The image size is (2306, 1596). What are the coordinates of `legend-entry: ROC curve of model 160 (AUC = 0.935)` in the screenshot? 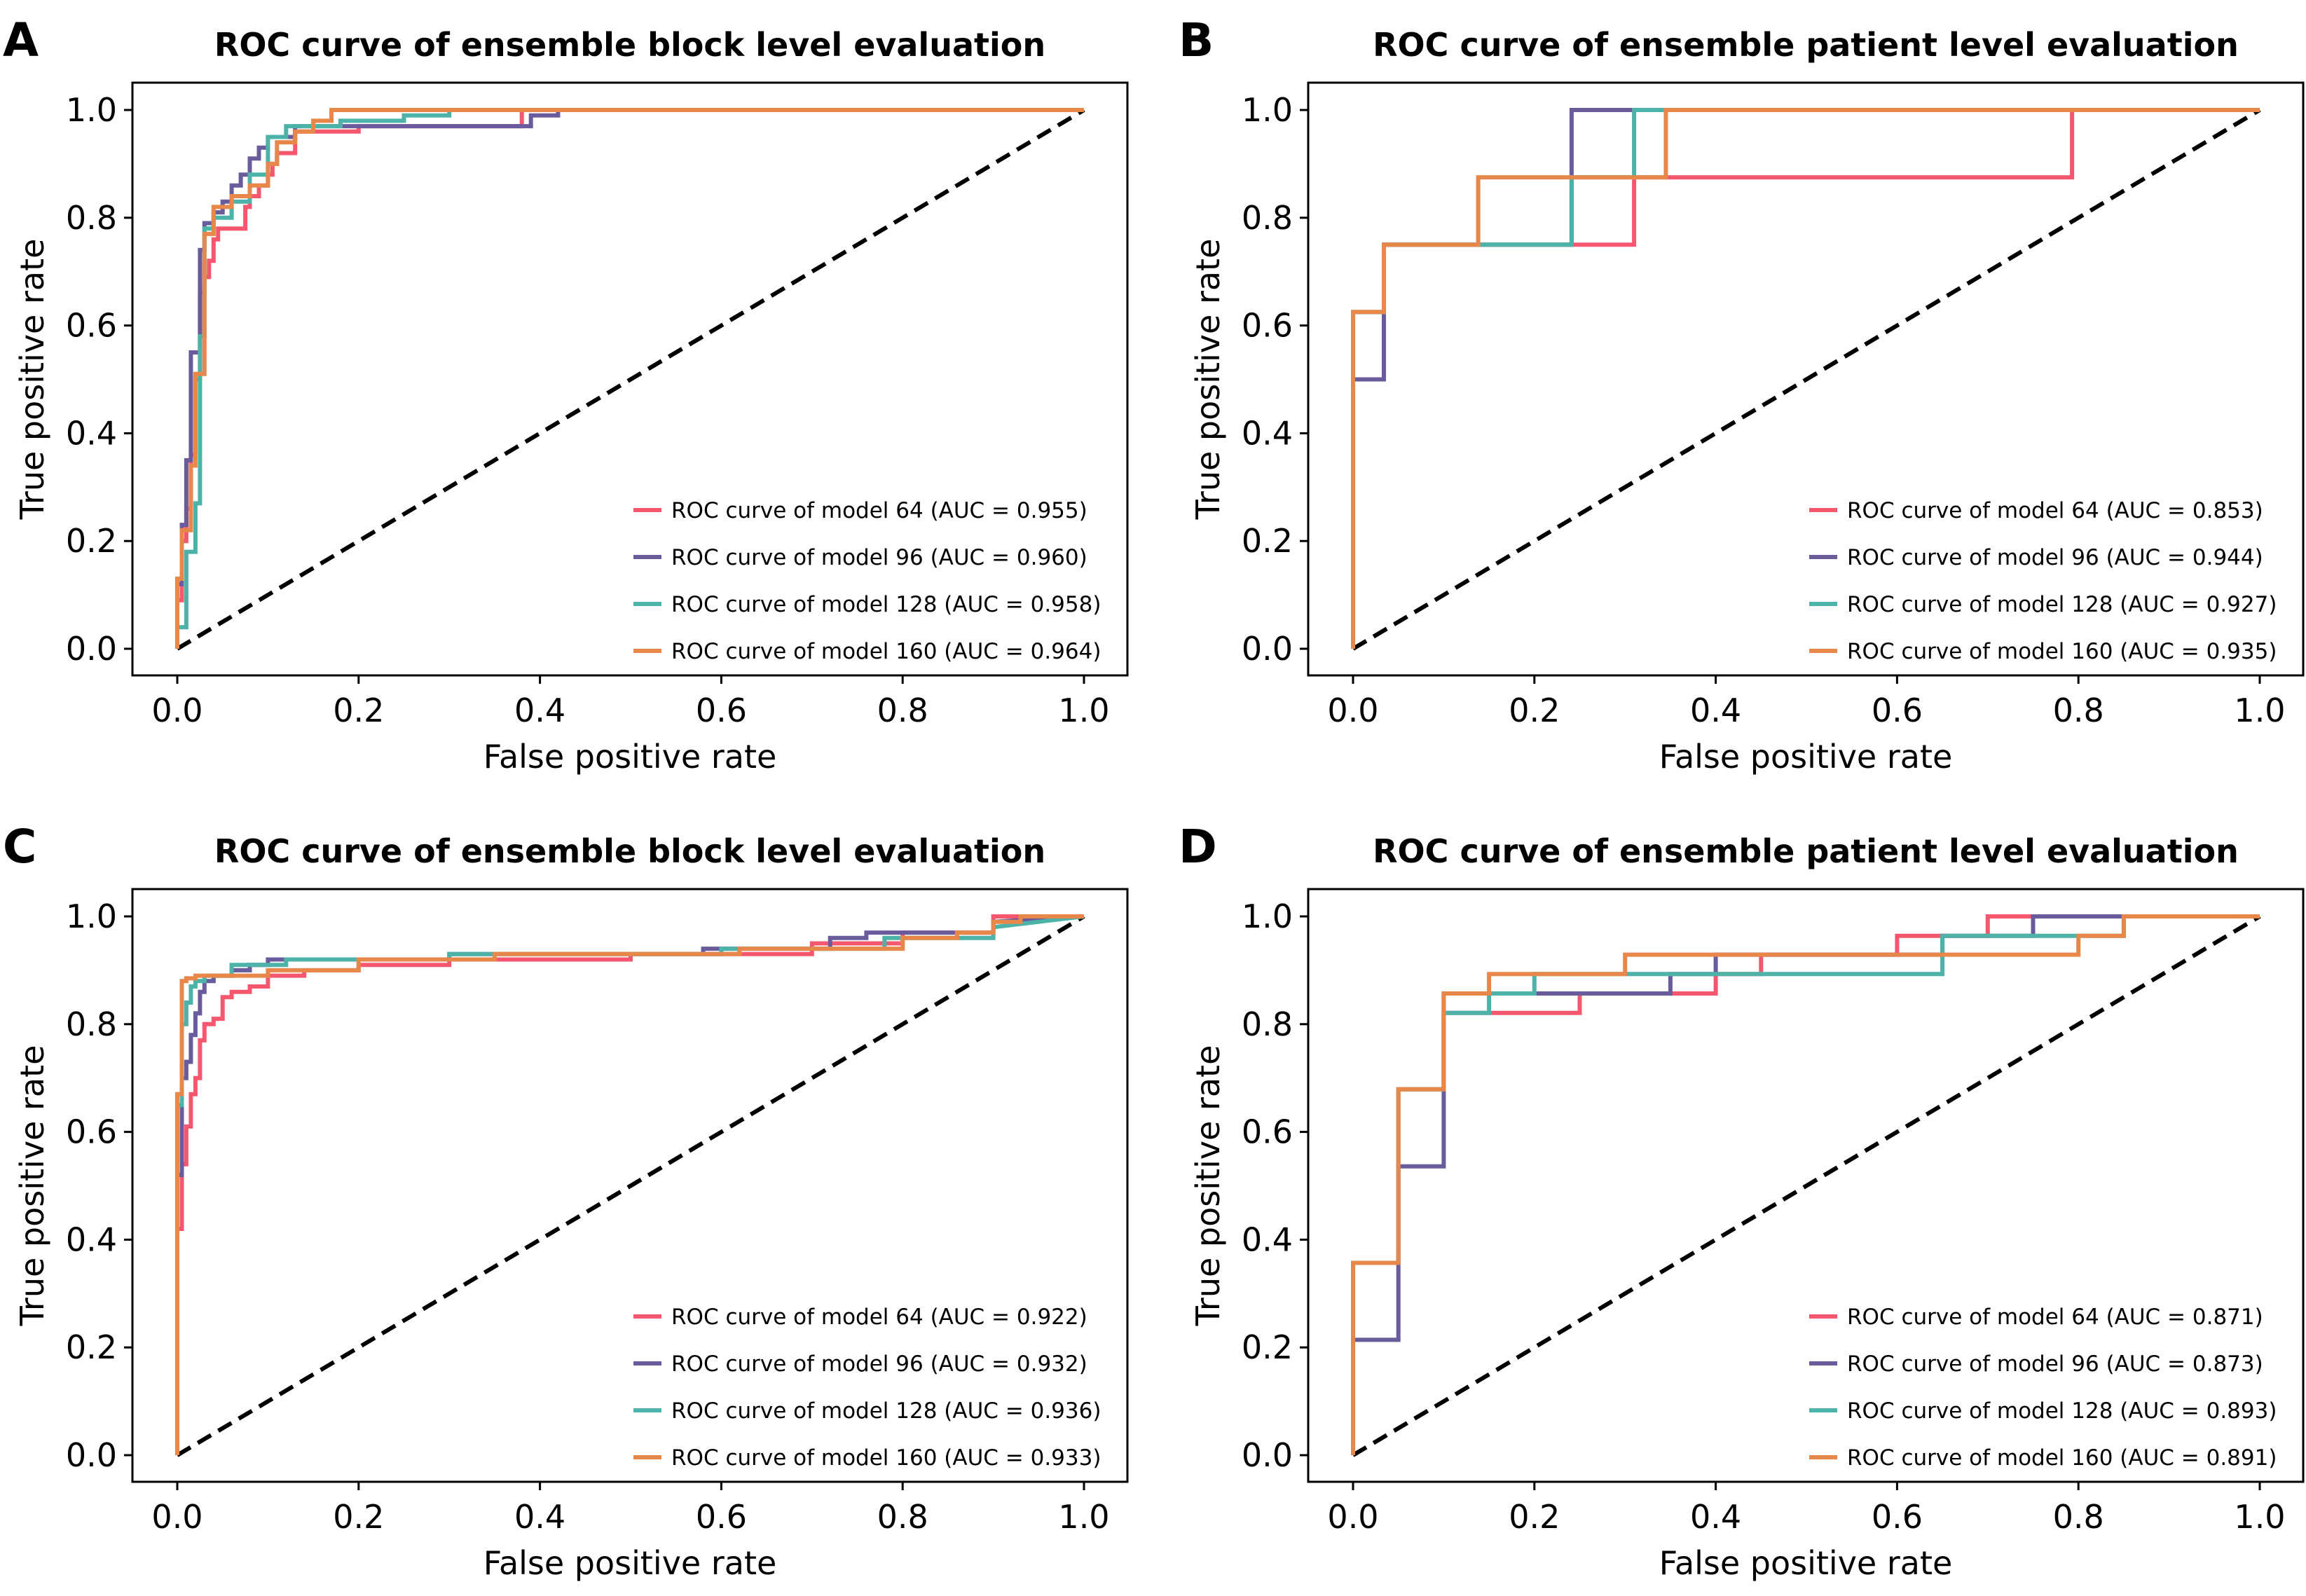 It's located at (2062, 651).